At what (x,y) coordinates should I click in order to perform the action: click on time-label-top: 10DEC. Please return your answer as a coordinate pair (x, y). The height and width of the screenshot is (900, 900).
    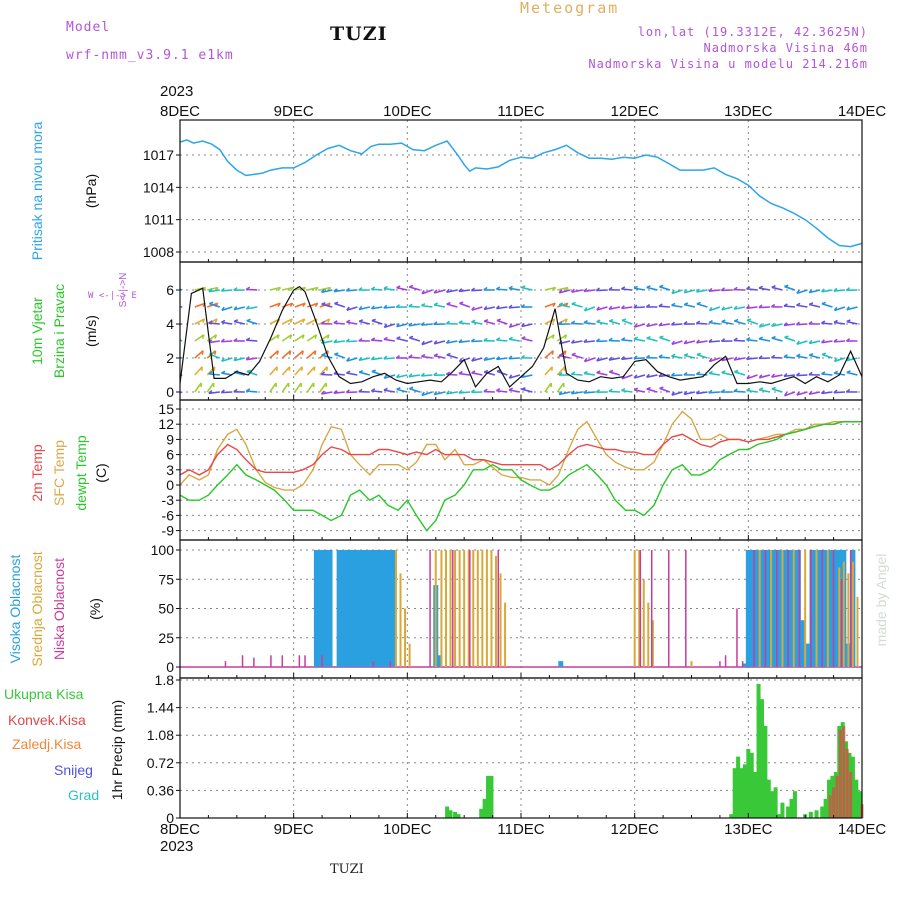
    Looking at the image, I should click on (407, 111).